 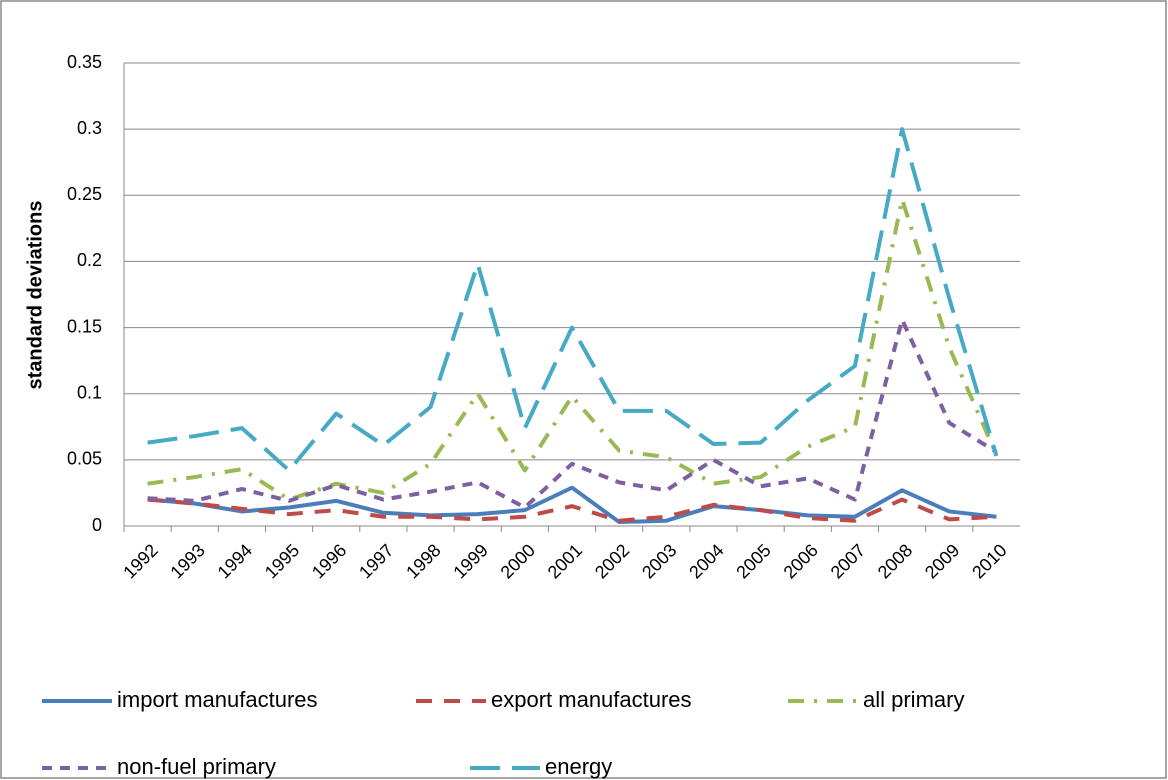 What do you see at coordinates (578, 766) in the screenshot?
I see `legend-text: energy` at bounding box center [578, 766].